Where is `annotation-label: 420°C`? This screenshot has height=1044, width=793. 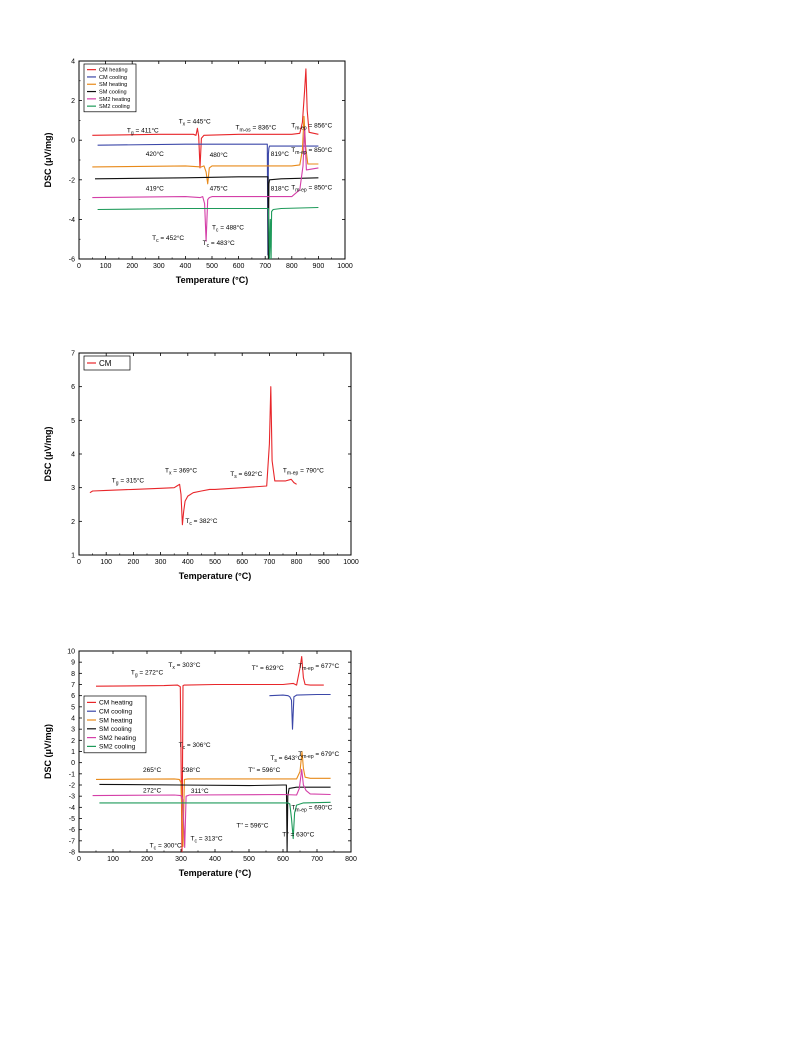
annotation-label: 420°C is located at coordinates (155, 154).